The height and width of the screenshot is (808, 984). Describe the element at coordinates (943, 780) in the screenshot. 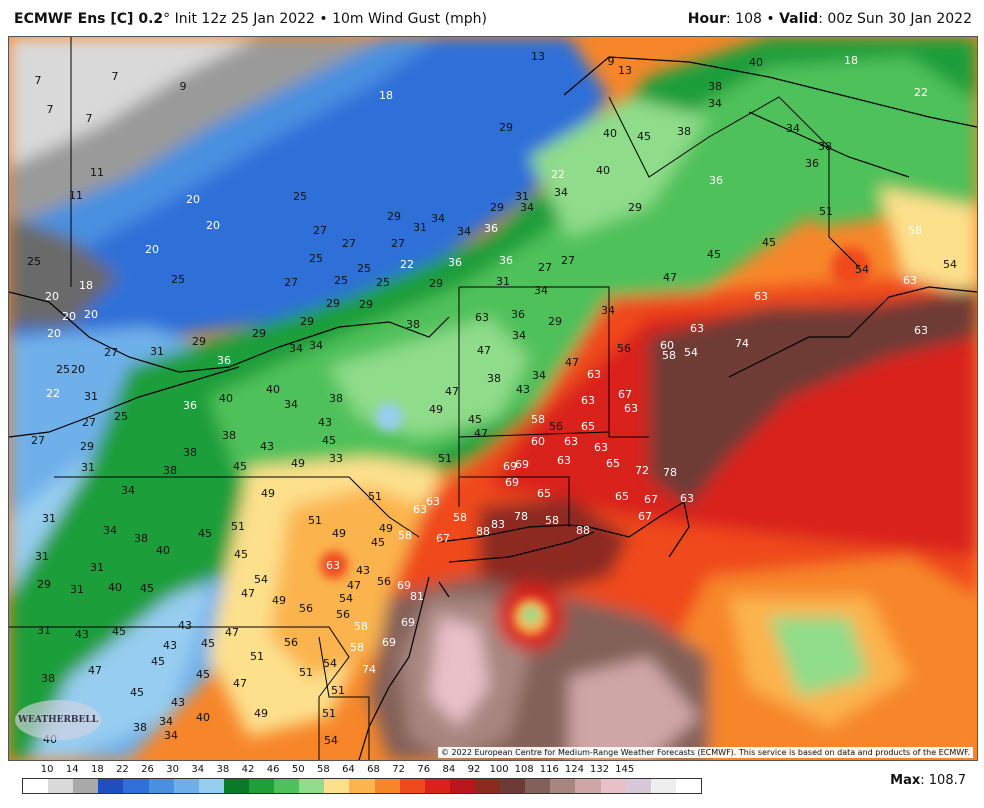

I see `max-number: : 108.7` at that location.